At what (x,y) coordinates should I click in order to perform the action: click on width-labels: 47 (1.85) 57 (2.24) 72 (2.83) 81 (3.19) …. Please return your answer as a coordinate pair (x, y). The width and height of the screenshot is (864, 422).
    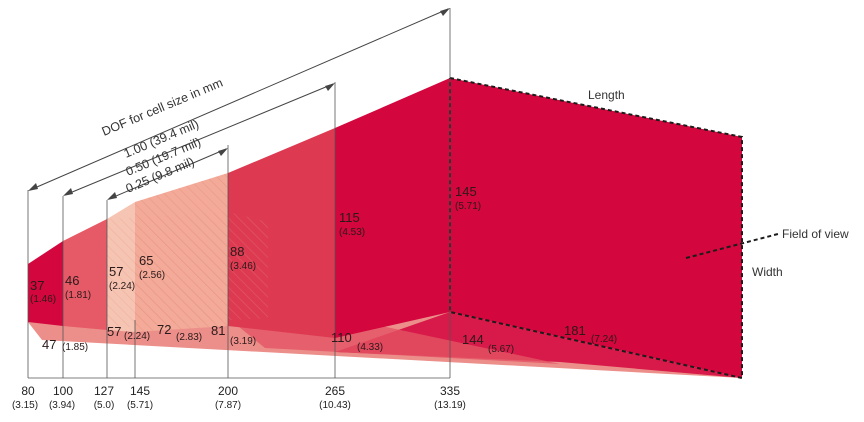
    Looking at the image, I should click on (329, 338).